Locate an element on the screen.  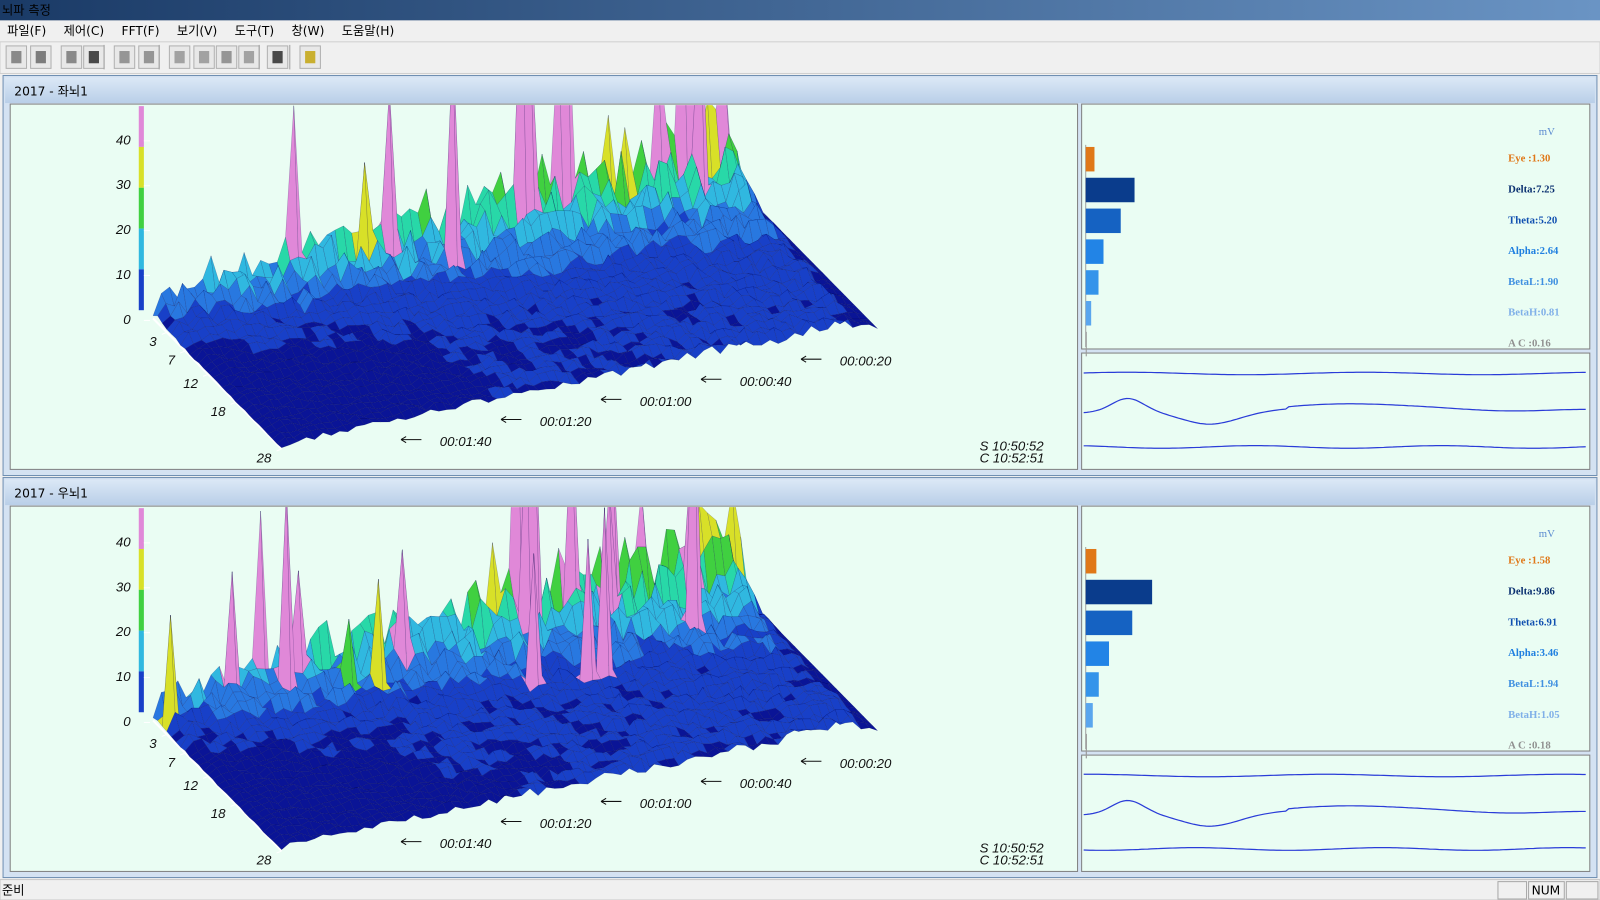
band-label: A C :0.18 is located at coordinates (1529, 746).